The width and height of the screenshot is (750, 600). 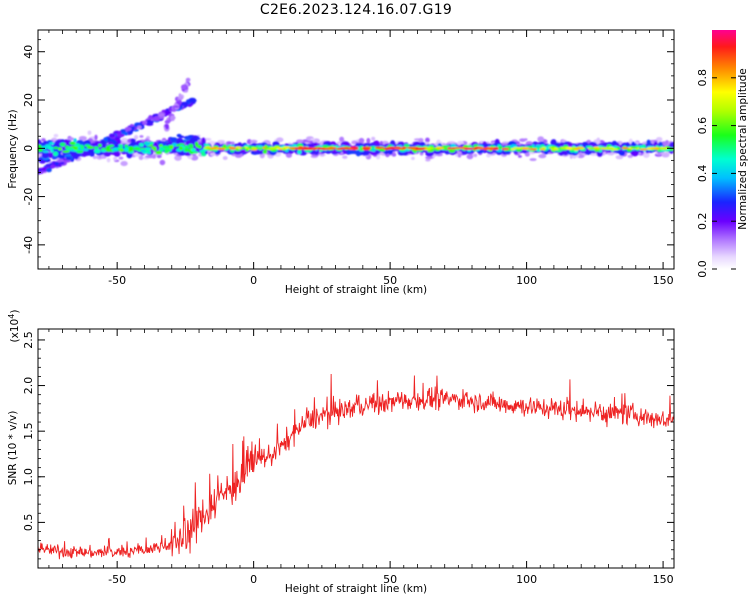 What do you see at coordinates (13, 148) in the screenshot?
I see `spectrogram-y-label: Frequency (Hz)` at bounding box center [13, 148].